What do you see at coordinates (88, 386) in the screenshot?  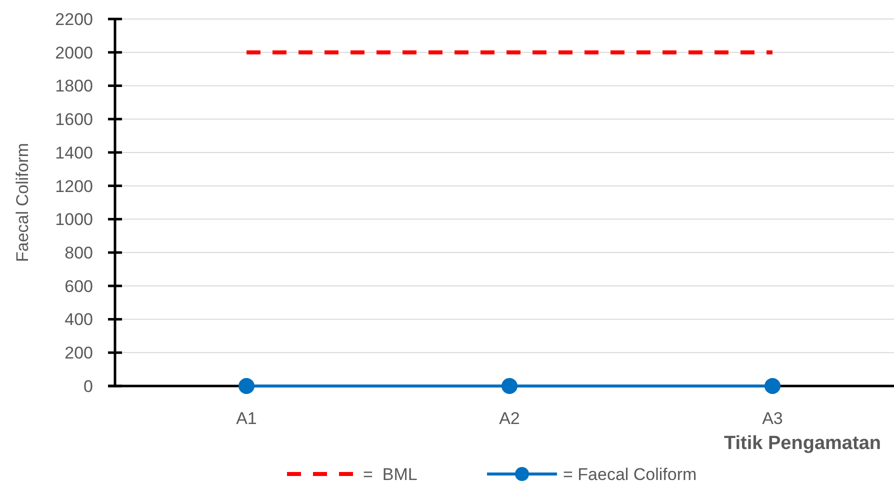 I see `y-tick-label: 0` at bounding box center [88, 386].